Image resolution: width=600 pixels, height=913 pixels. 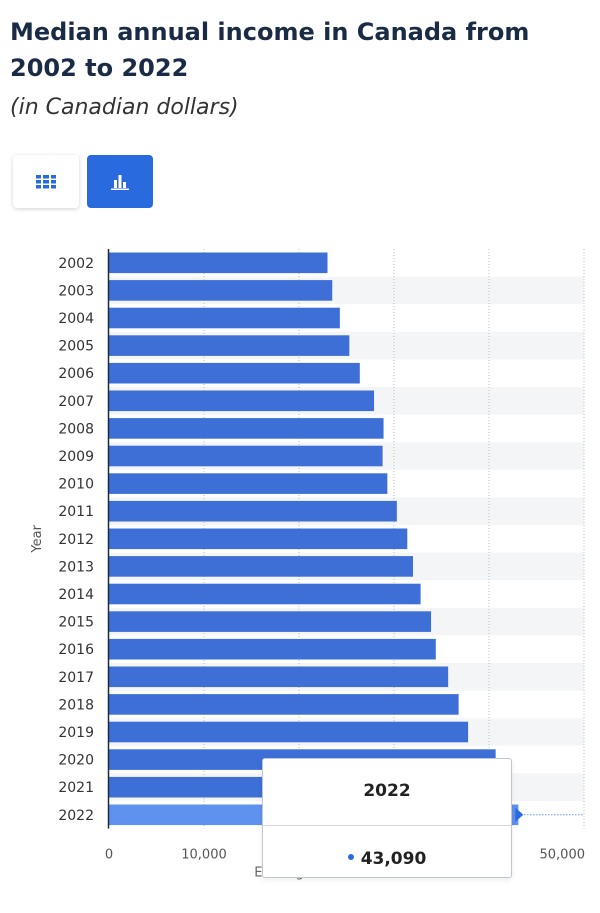 I want to click on y-tick-label: 2022, so click(x=76, y=816).